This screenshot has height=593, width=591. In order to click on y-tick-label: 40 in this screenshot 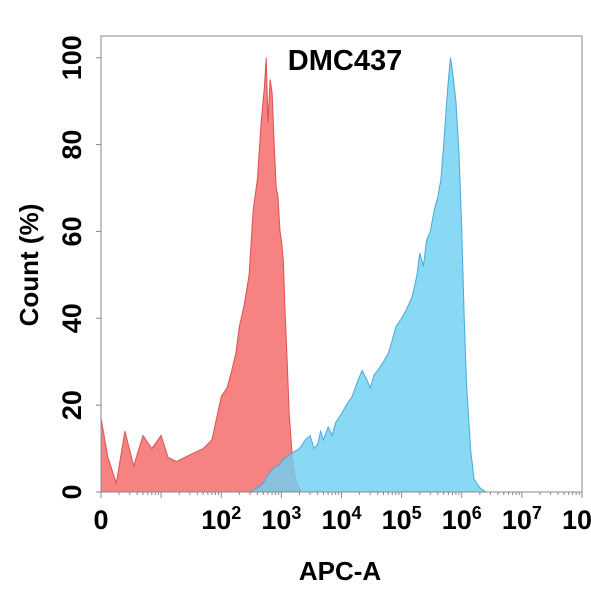, I will do `click(72, 318)`.